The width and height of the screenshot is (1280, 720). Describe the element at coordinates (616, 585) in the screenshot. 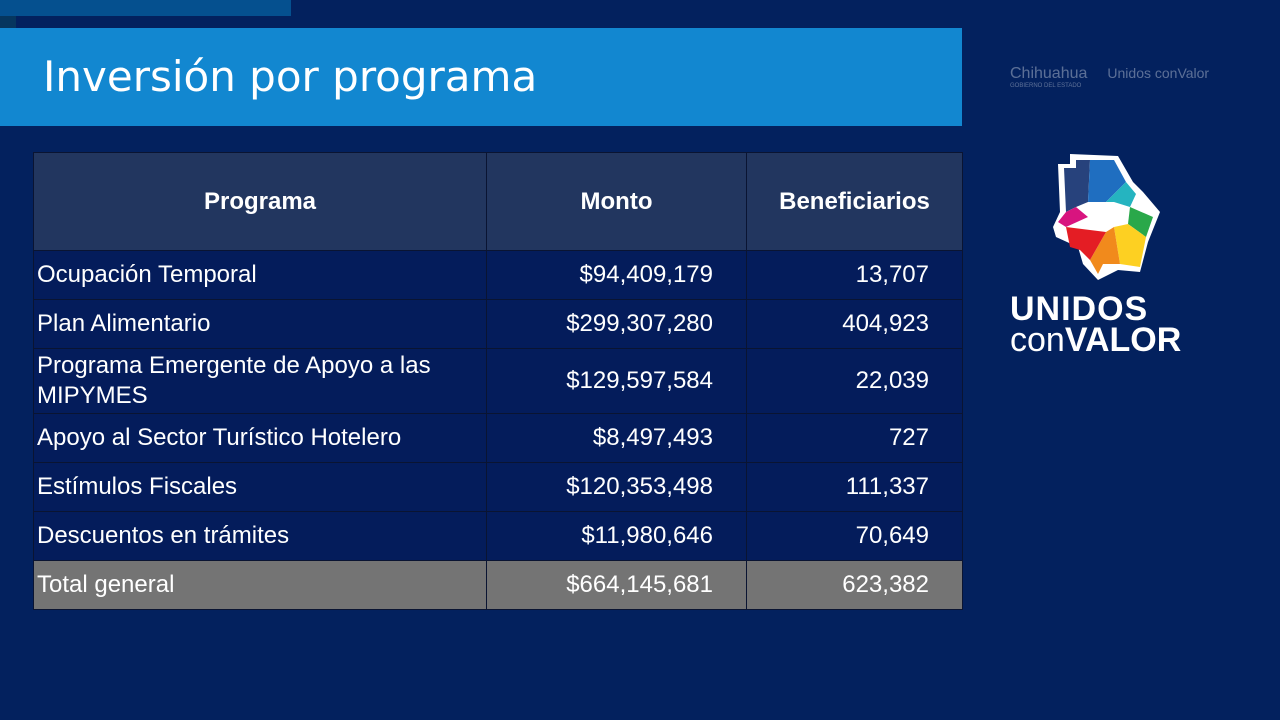

I see `total-monto: $664,145,681` at that location.